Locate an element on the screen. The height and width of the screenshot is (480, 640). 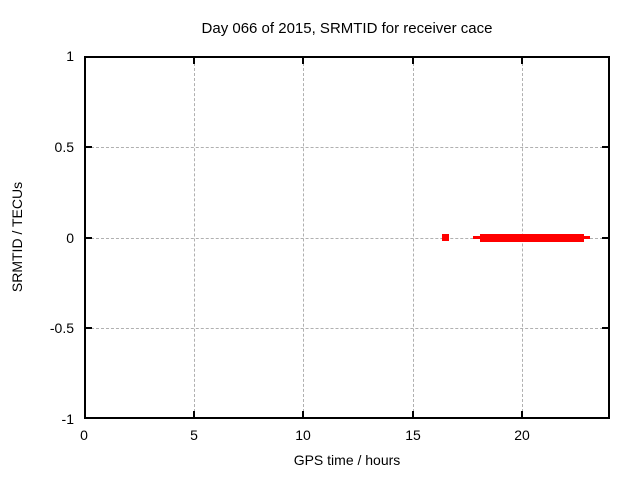
data-band is located at coordinates (532, 238).